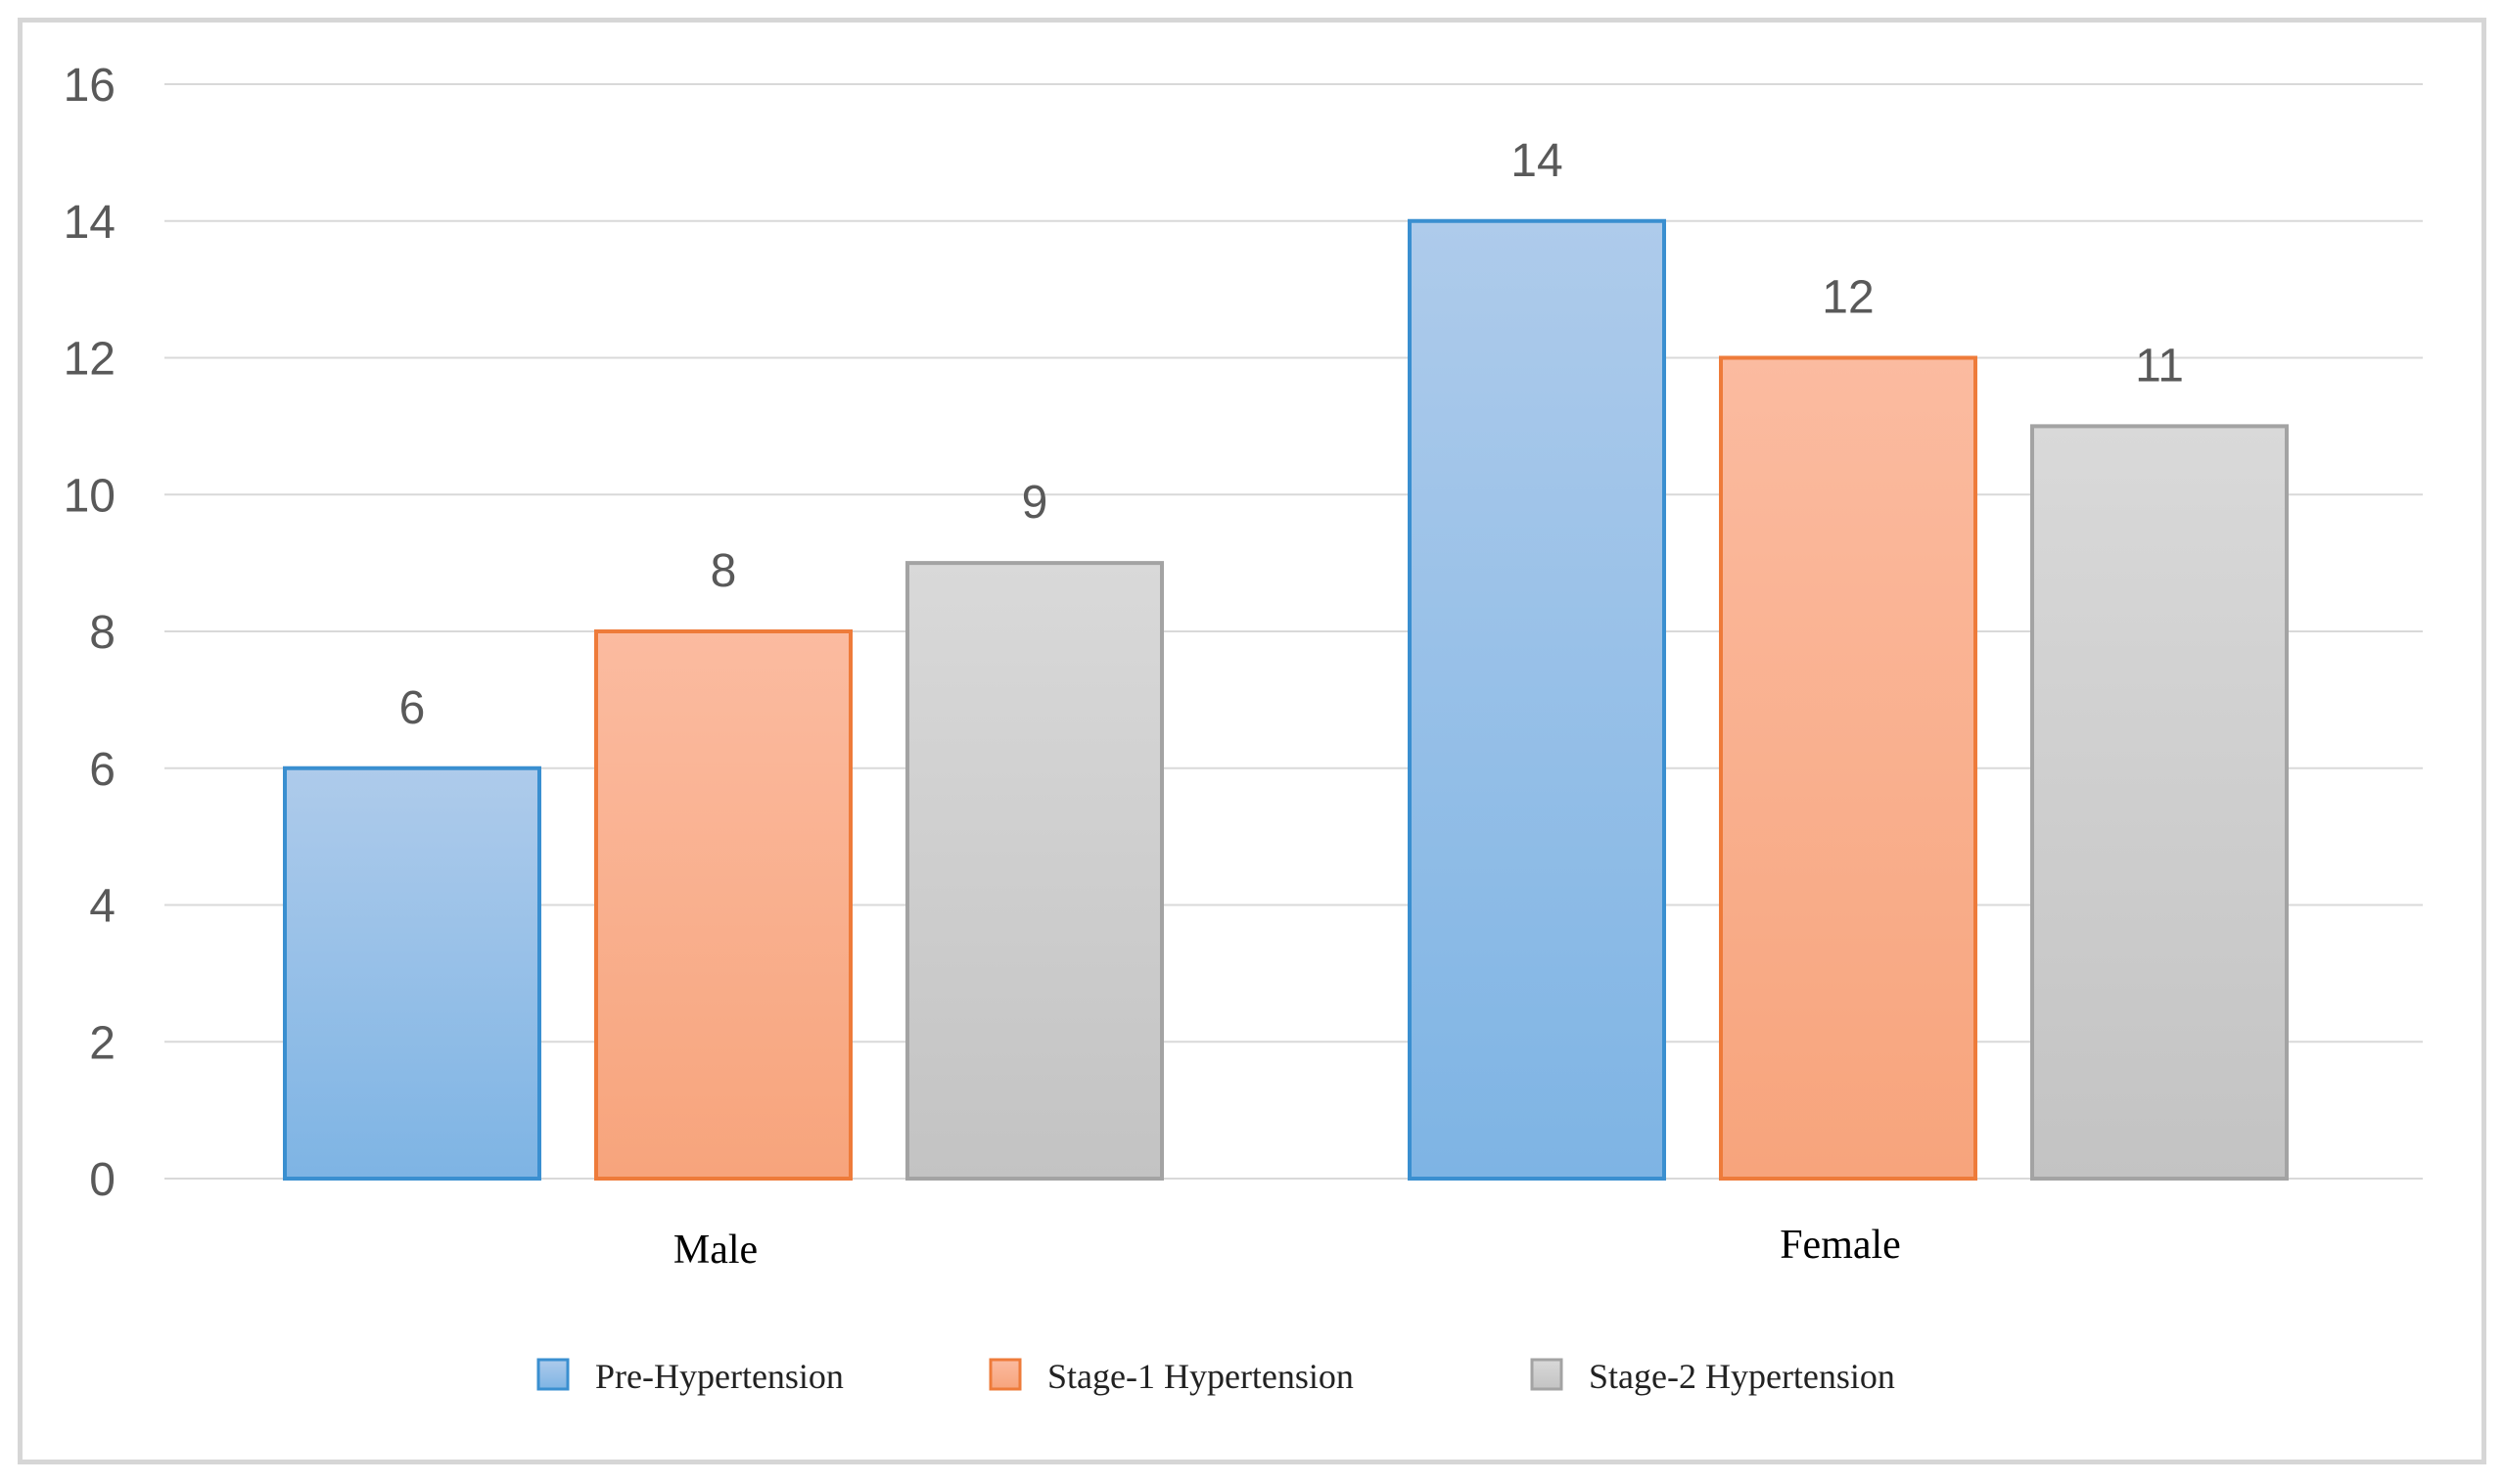 Image resolution: width=2504 pixels, height=1484 pixels. What do you see at coordinates (103, 1043) in the screenshot?
I see `y-tick-label-2: 2` at bounding box center [103, 1043].